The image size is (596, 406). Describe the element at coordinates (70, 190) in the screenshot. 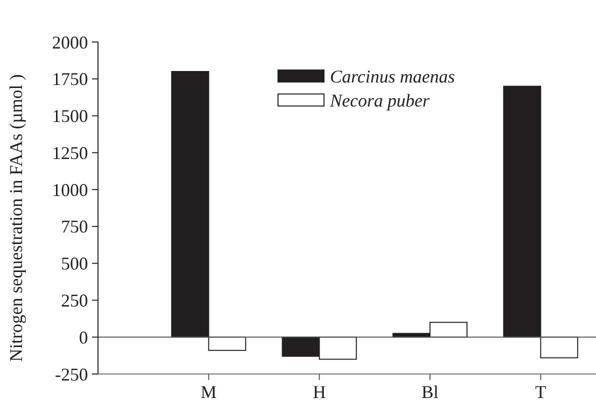

I see `y-tick-label: 1000` at that location.